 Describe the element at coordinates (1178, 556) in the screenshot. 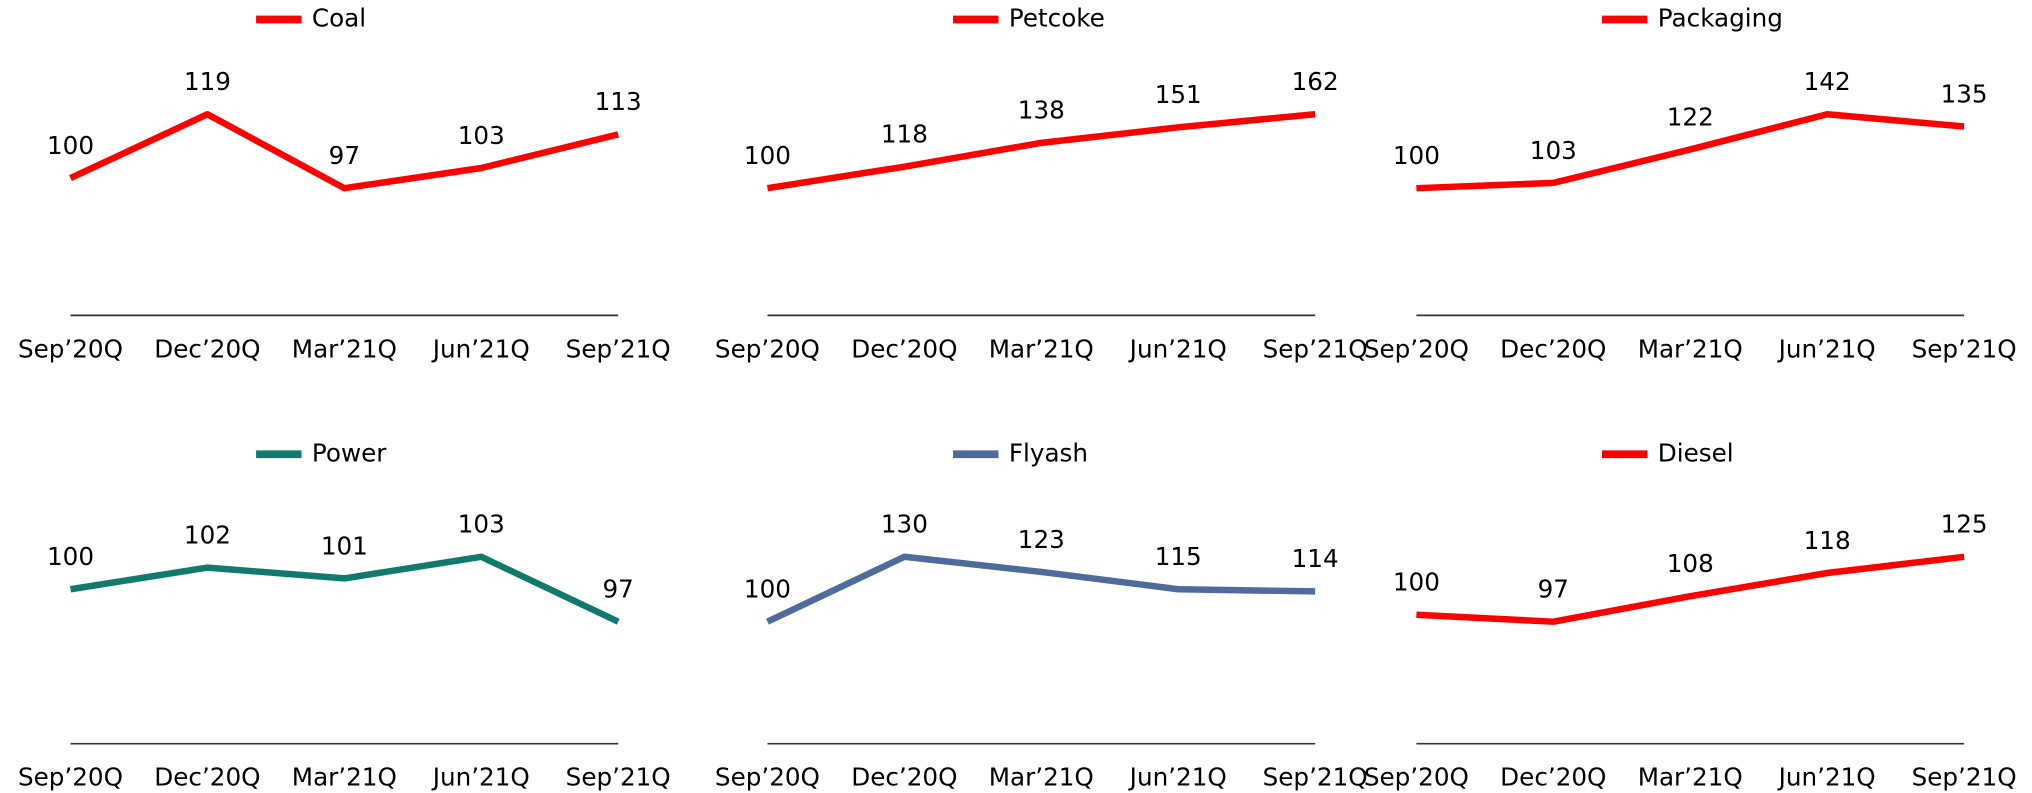

I see `data-label: 115` at that location.